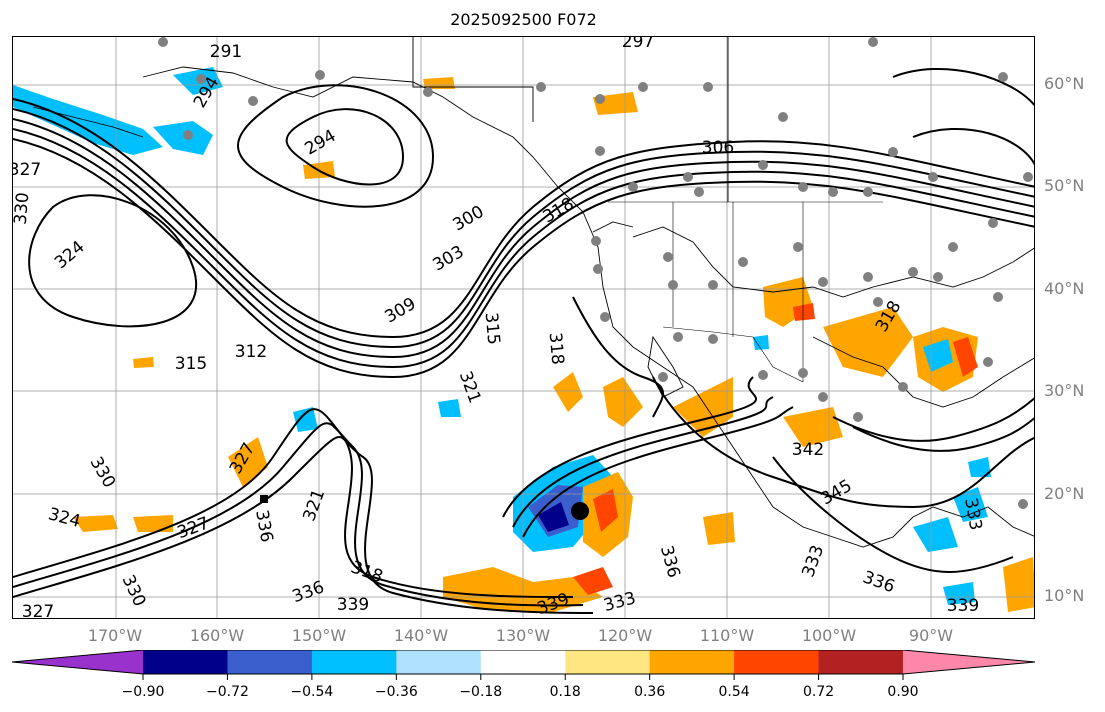 The image size is (1105, 712). What do you see at coordinates (251, 352) in the screenshot?
I see `contour-label: 312` at bounding box center [251, 352].